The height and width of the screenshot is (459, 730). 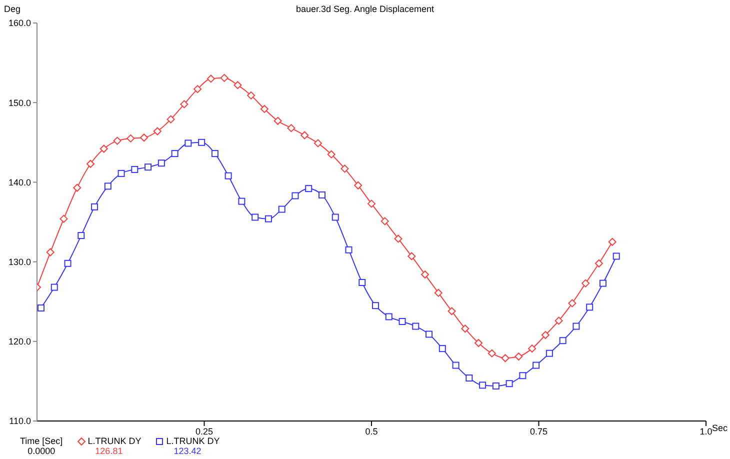 What do you see at coordinates (706, 431) in the screenshot?
I see `x-tick-label: 1.0` at bounding box center [706, 431].